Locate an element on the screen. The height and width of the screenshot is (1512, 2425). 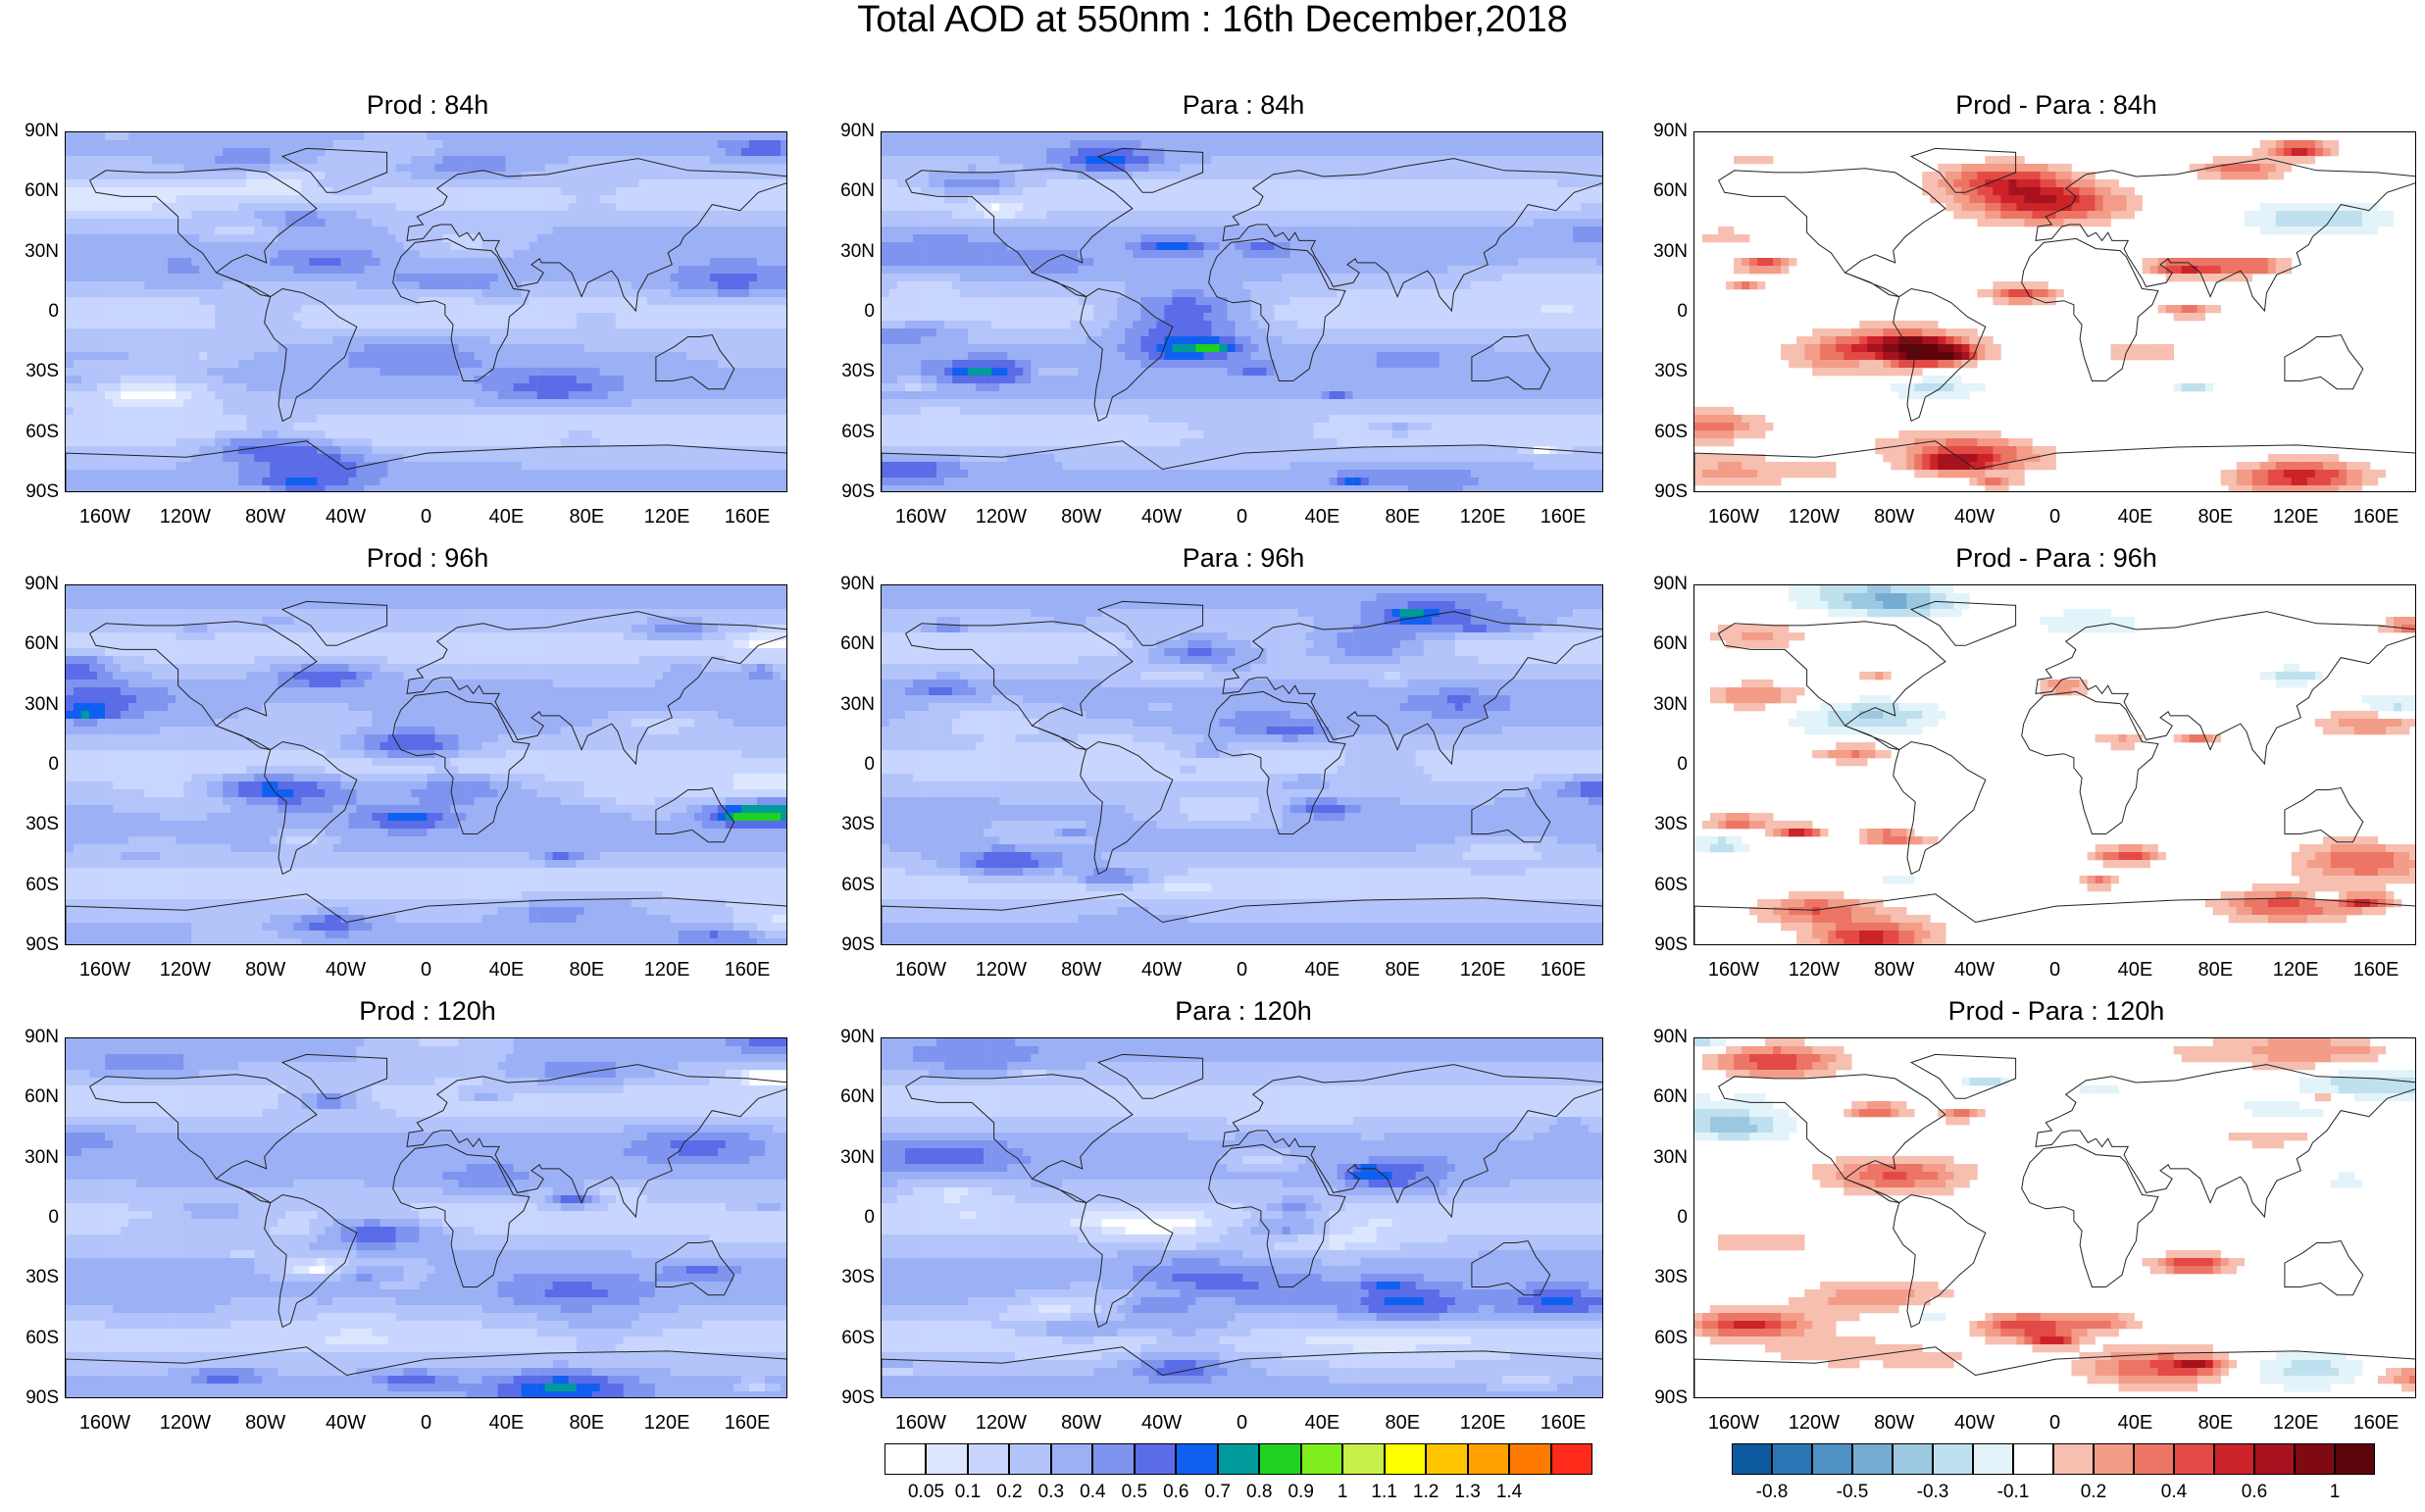
colorbar-label: -0.5 is located at coordinates (1852, 1492).